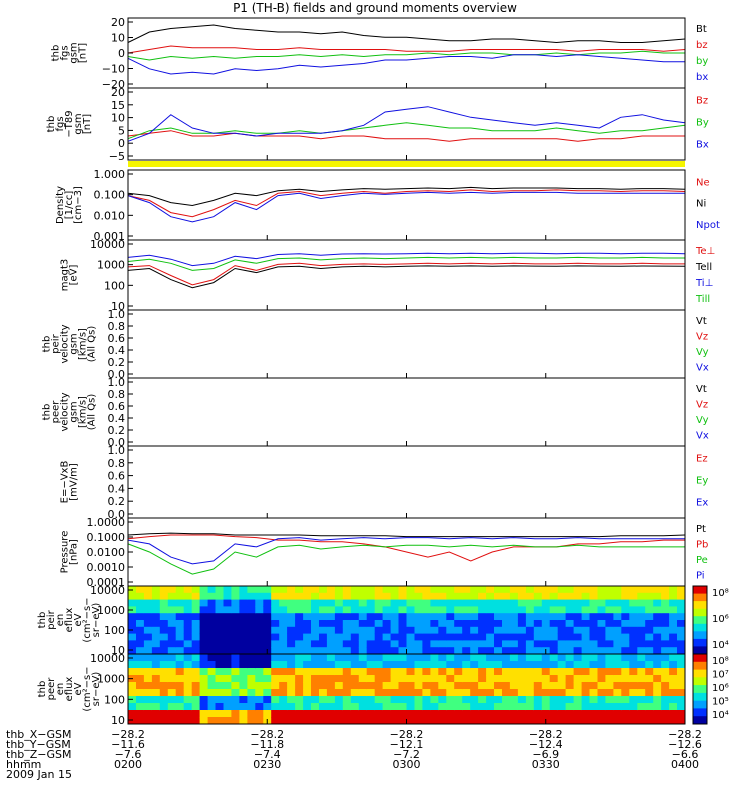 This screenshot has width=750, height=800. I want to click on colorbar-label: 10⁶, so click(720, 688).